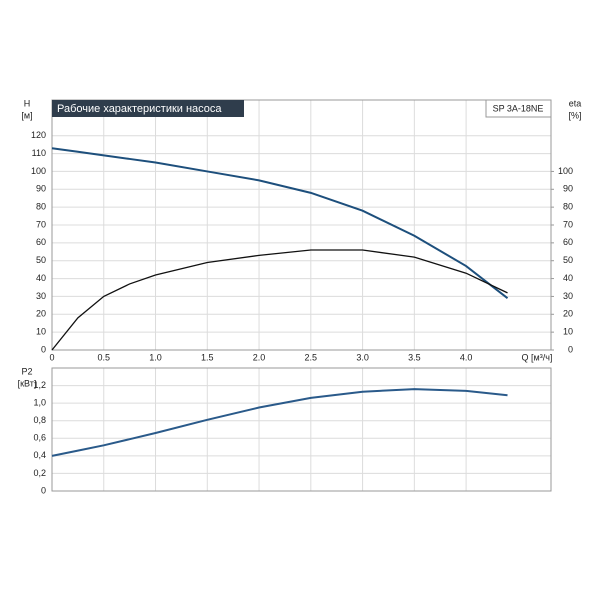 The width and height of the screenshot is (600, 600). Describe the element at coordinates (568, 224) in the screenshot. I see `y2-tick-label: 70` at that location.